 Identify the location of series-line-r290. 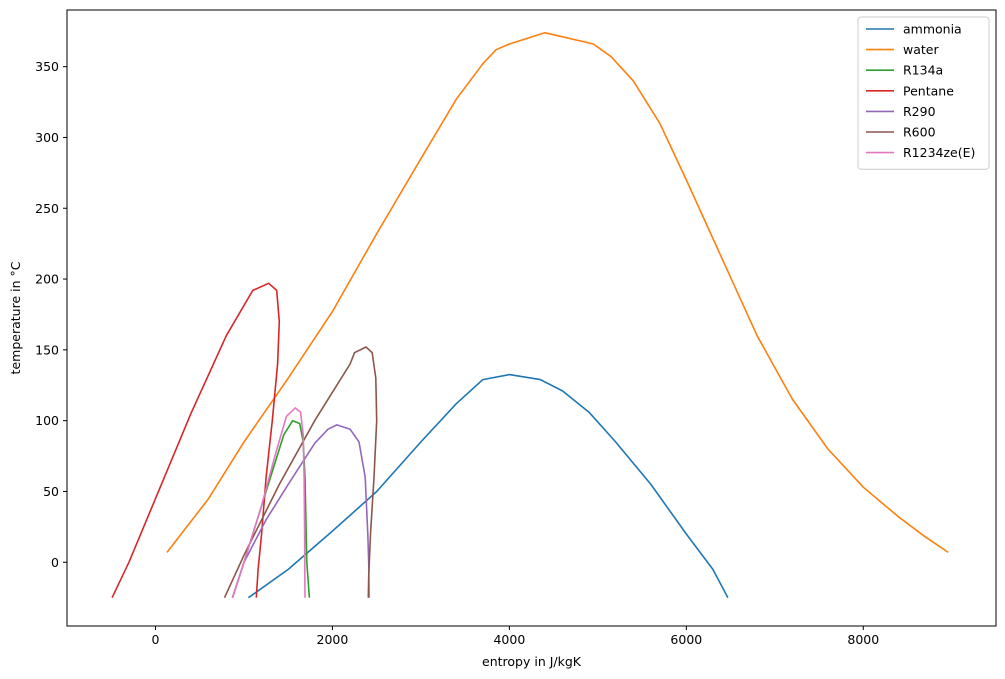
(300, 511).